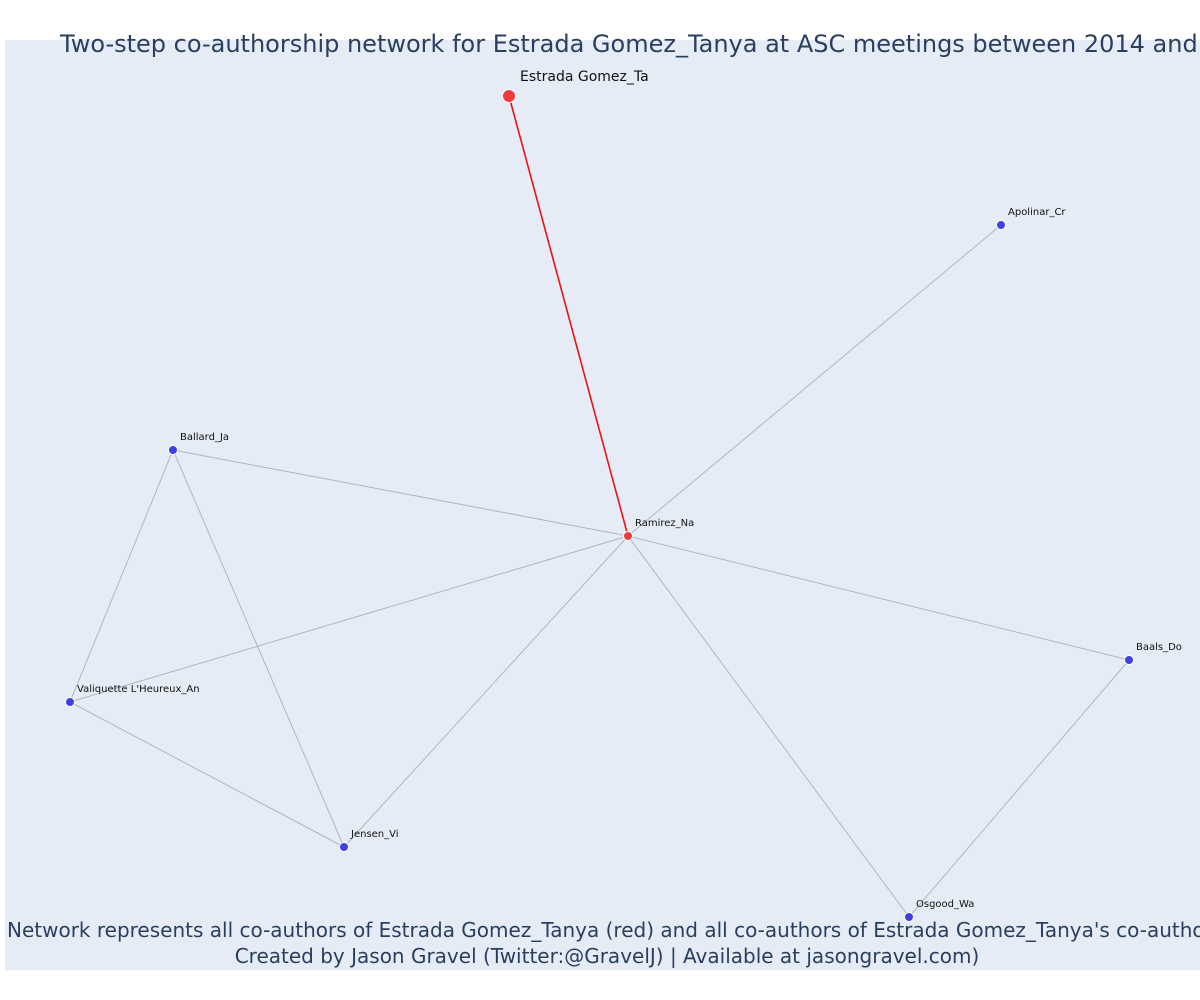 The width and height of the screenshot is (1200, 1000). What do you see at coordinates (138, 689) in the screenshot?
I see `node-label-valiquette: Valiquette L'Heureux_An` at bounding box center [138, 689].